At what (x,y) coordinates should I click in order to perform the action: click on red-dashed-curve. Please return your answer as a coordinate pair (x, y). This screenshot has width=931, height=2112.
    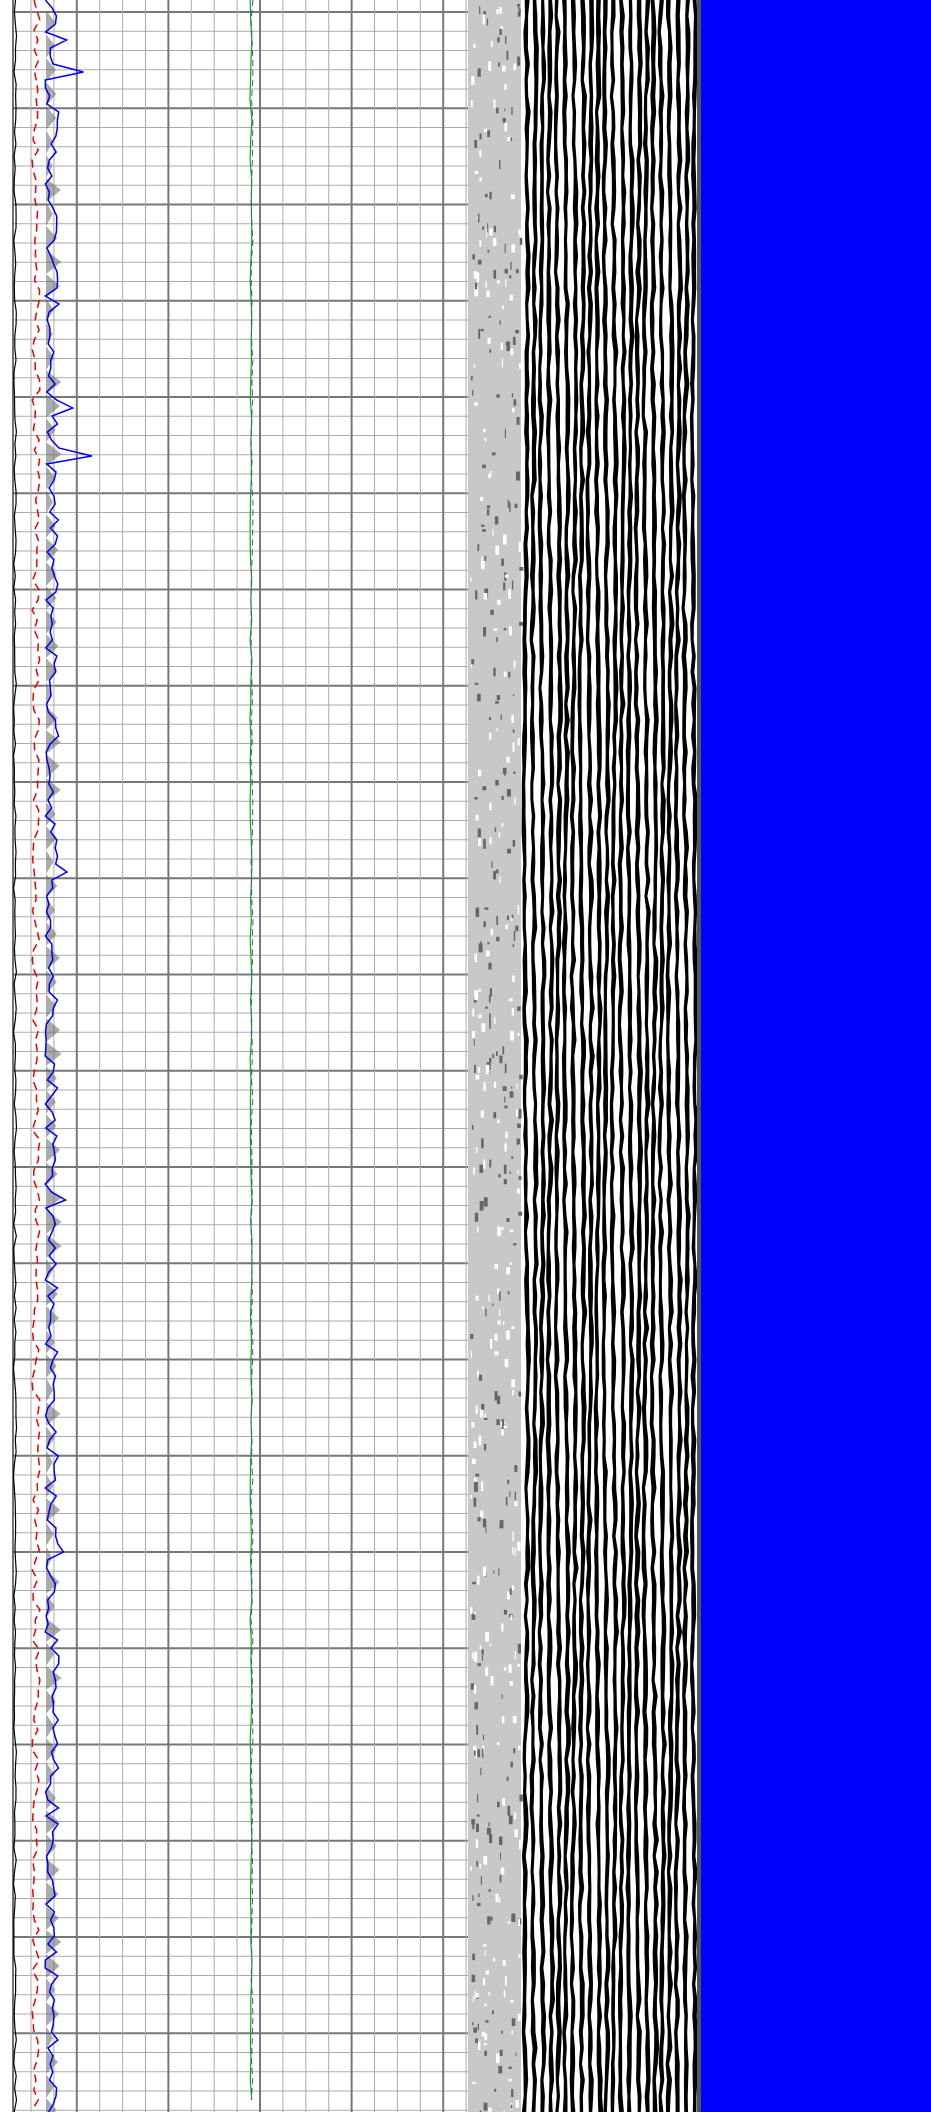
    Looking at the image, I should click on (36, 1055).